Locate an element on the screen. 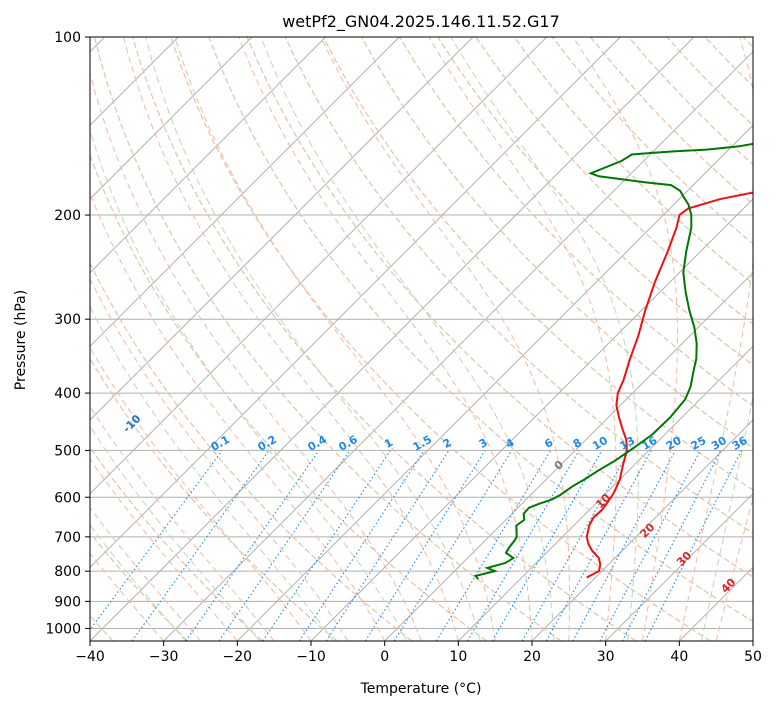 Image resolution: width=775 pixels, height=708 pixels. temperature-profile-line is located at coordinates (669, 385).